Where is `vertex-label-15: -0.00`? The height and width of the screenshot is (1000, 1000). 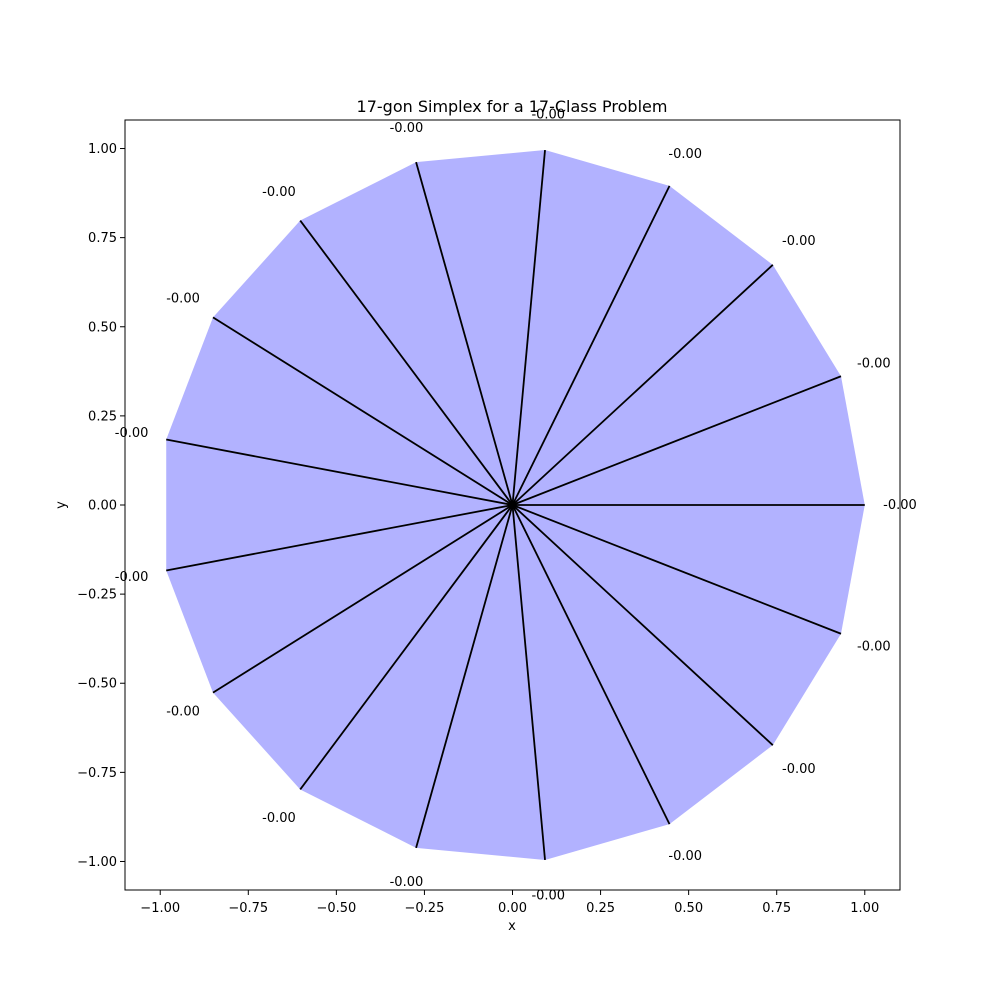
vertex-label-15: -0.00 is located at coordinates (799, 769).